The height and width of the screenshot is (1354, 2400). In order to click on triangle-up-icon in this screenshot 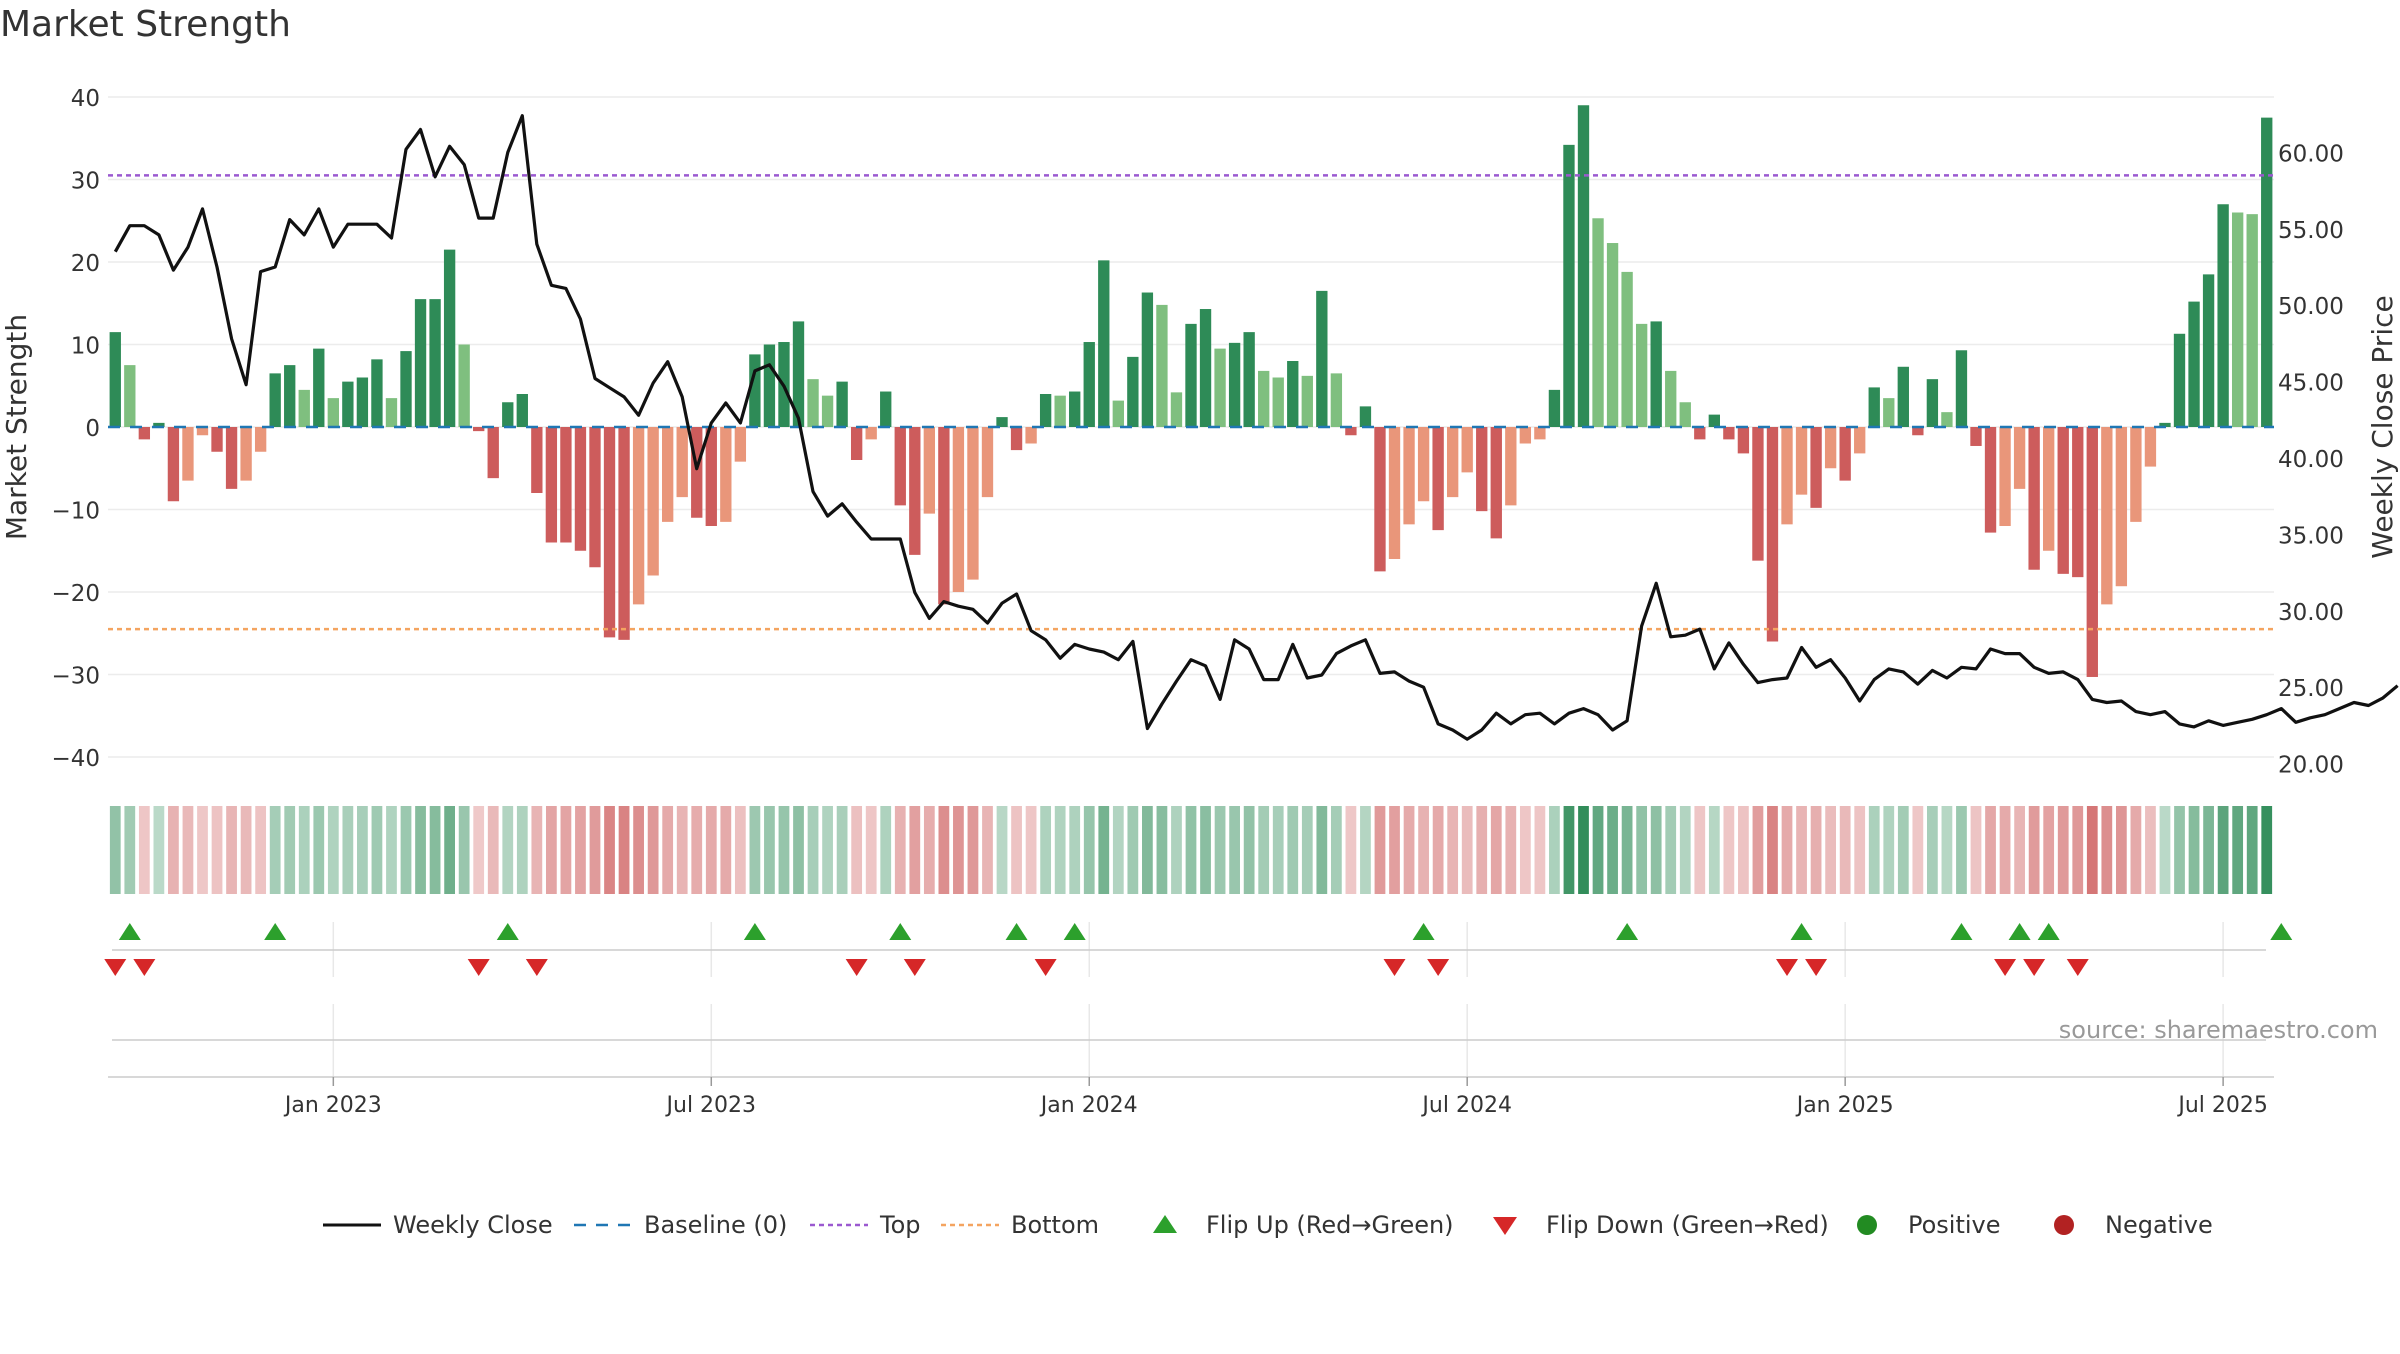, I will do `click(1165, 1224)`.